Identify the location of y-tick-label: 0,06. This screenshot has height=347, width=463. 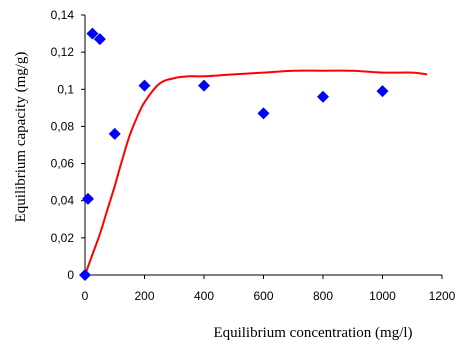
(63, 164).